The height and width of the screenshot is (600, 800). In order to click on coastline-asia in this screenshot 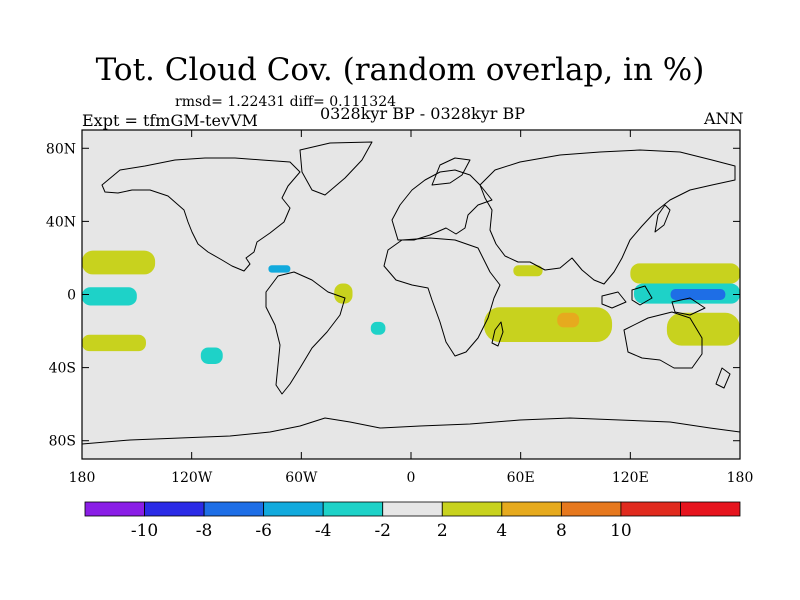, I will do `click(607, 217)`.